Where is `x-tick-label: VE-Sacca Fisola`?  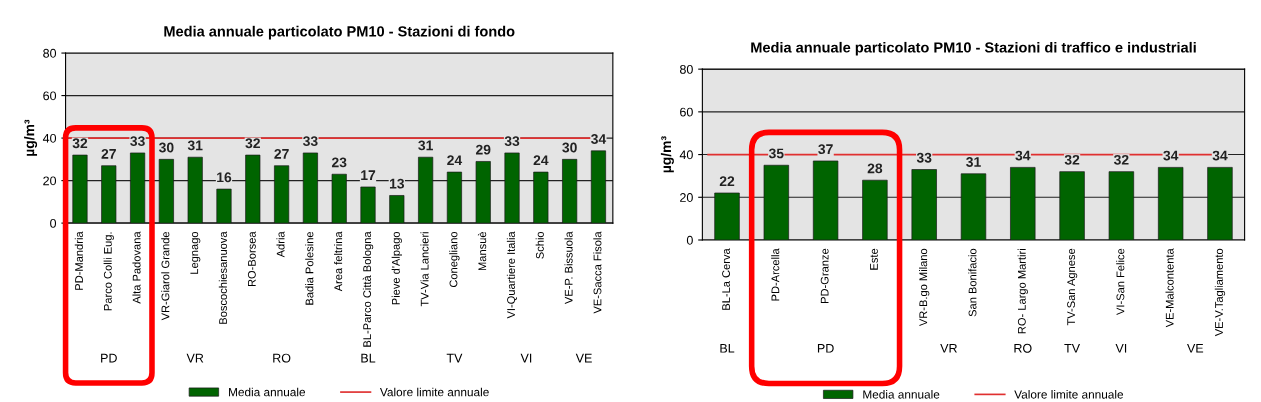 x-tick-label: VE-Sacca Fisola is located at coordinates (597, 272).